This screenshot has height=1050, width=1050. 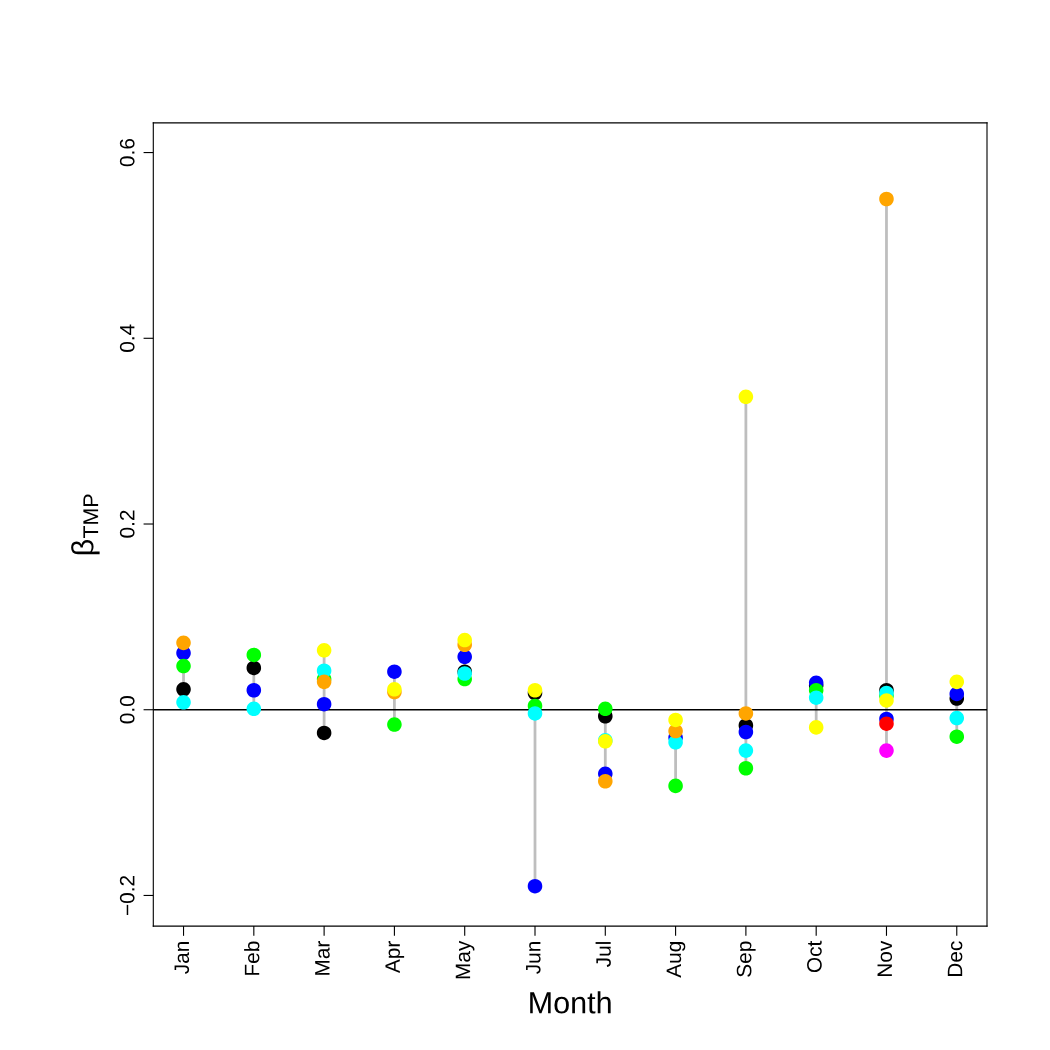 What do you see at coordinates (127, 153) in the screenshot?
I see `y-tick-label: 0.6` at bounding box center [127, 153].